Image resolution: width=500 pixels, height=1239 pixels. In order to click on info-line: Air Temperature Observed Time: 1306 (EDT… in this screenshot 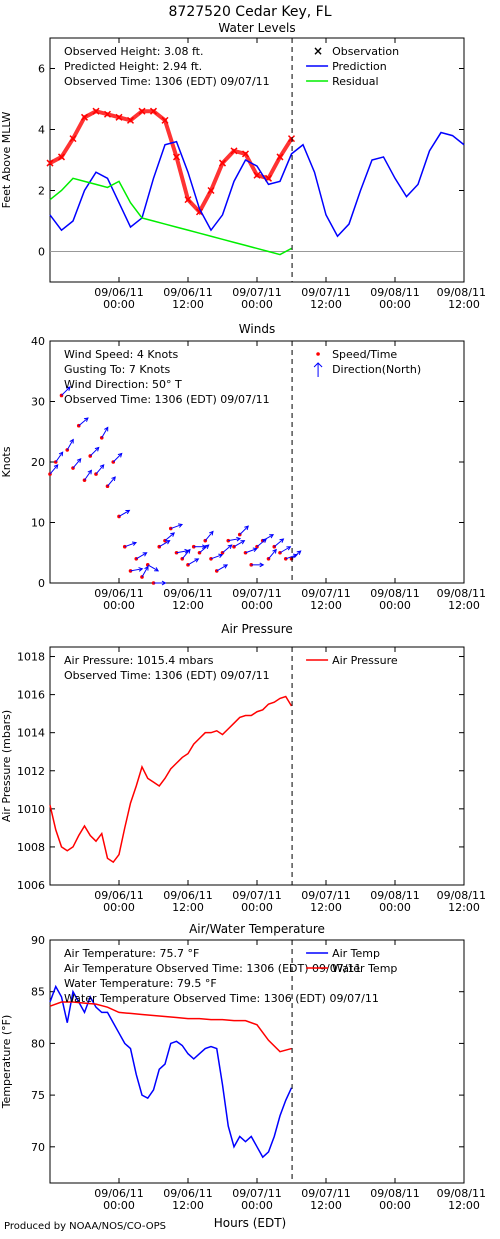, I will do `click(212, 968)`.